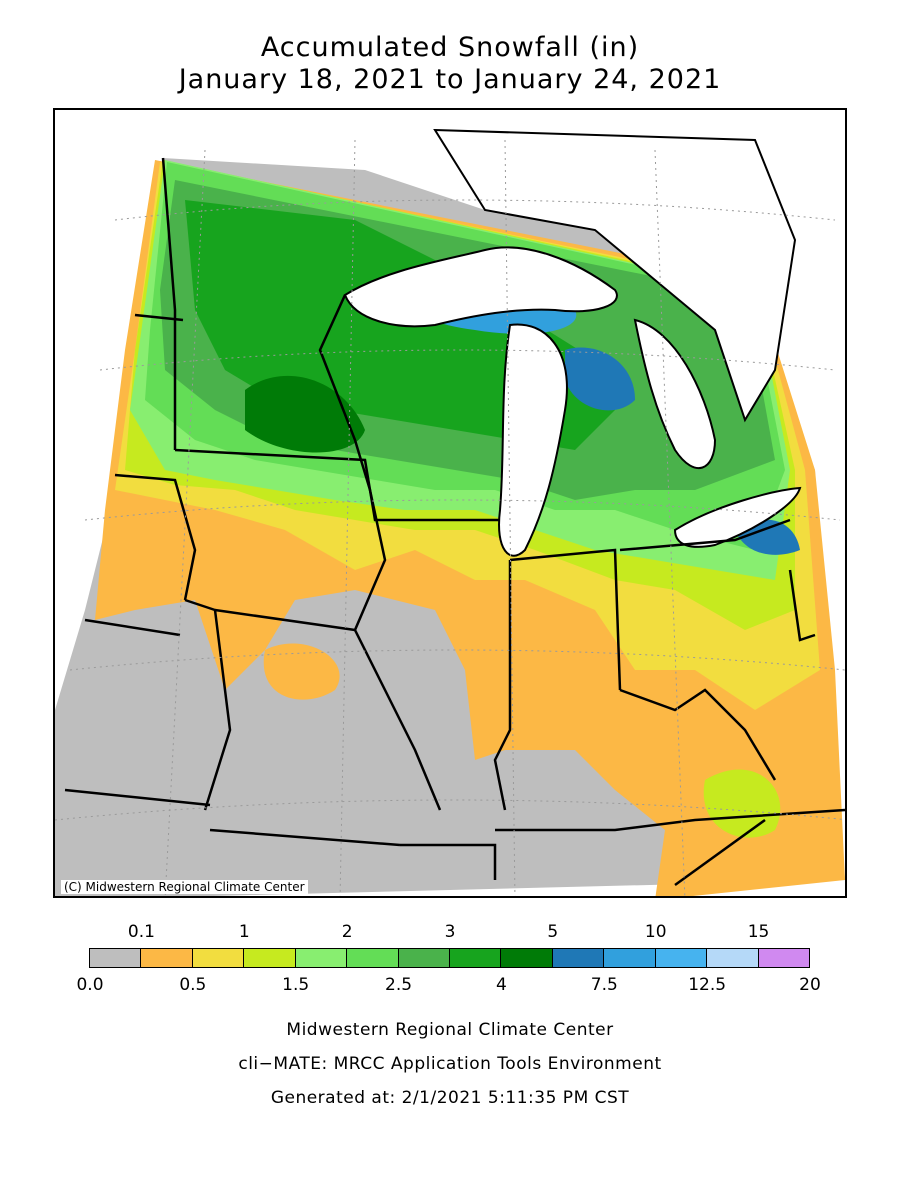 The width and height of the screenshot is (900, 1200). I want to click on map-subtitle-date-range: January 18, 2021 to January 24, 2021, so click(450, 79).